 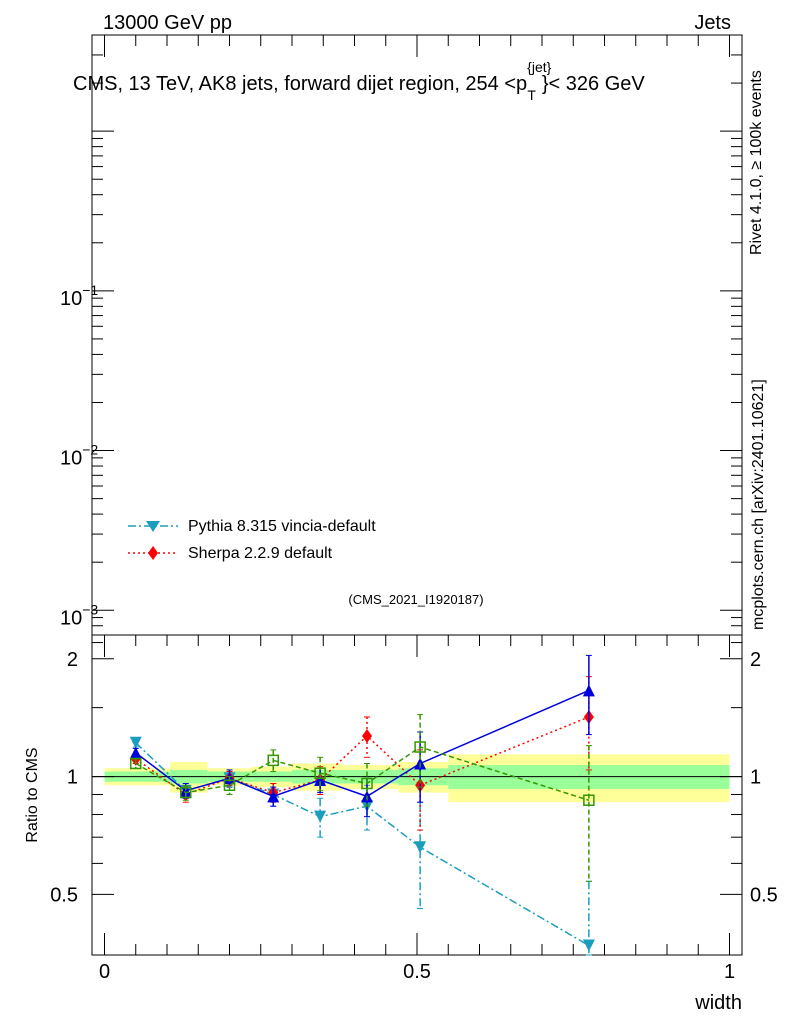 What do you see at coordinates (758, 504) in the screenshot?
I see `side-mcplots-label: mcplots.cern.ch [arXiv:2401.10621]` at bounding box center [758, 504].